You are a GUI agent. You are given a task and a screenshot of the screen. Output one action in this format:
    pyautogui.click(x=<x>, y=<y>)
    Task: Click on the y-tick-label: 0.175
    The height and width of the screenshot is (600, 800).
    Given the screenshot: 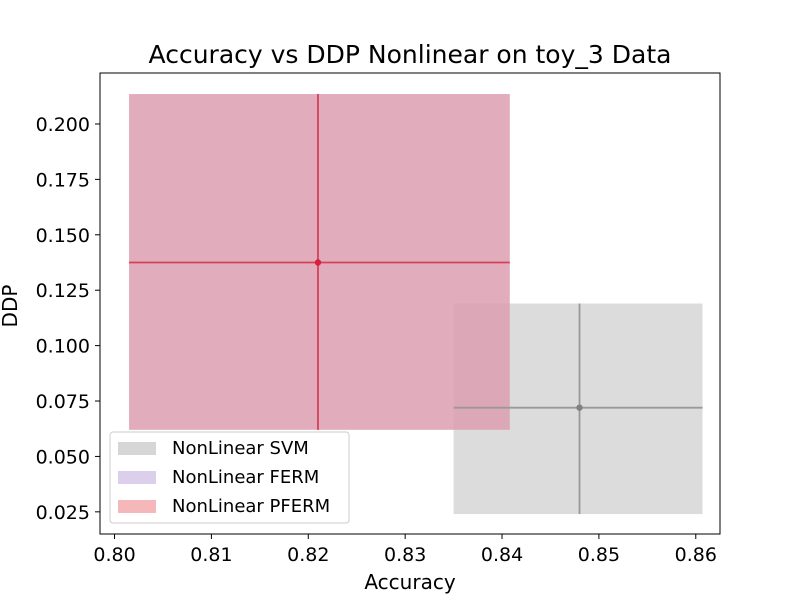 What is the action you would take?
    pyautogui.click(x=63, y=180)
    